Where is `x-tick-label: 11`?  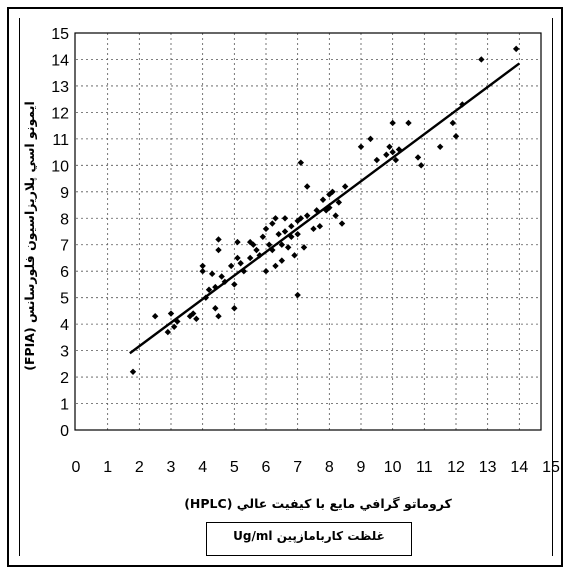 x-tick-label: 11 is located at coordinates (424, 467).